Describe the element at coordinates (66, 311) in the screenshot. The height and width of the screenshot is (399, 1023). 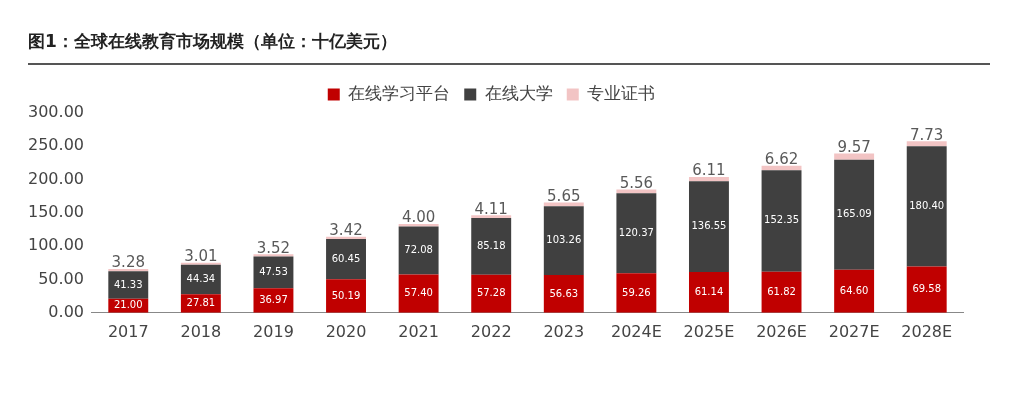
I see `y-tick-label: 0.00` at that location.